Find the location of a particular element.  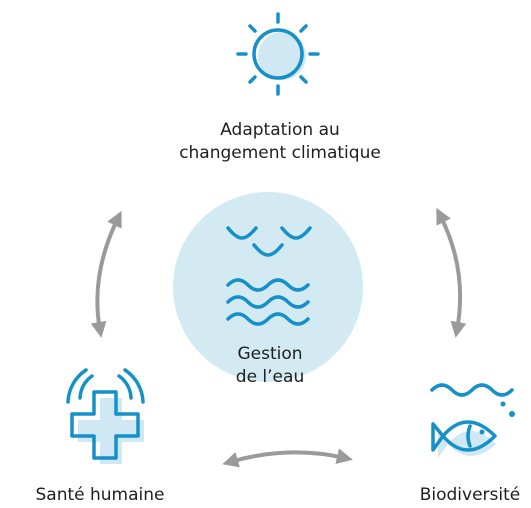

fish-icon is located at coordinates (472, 420).